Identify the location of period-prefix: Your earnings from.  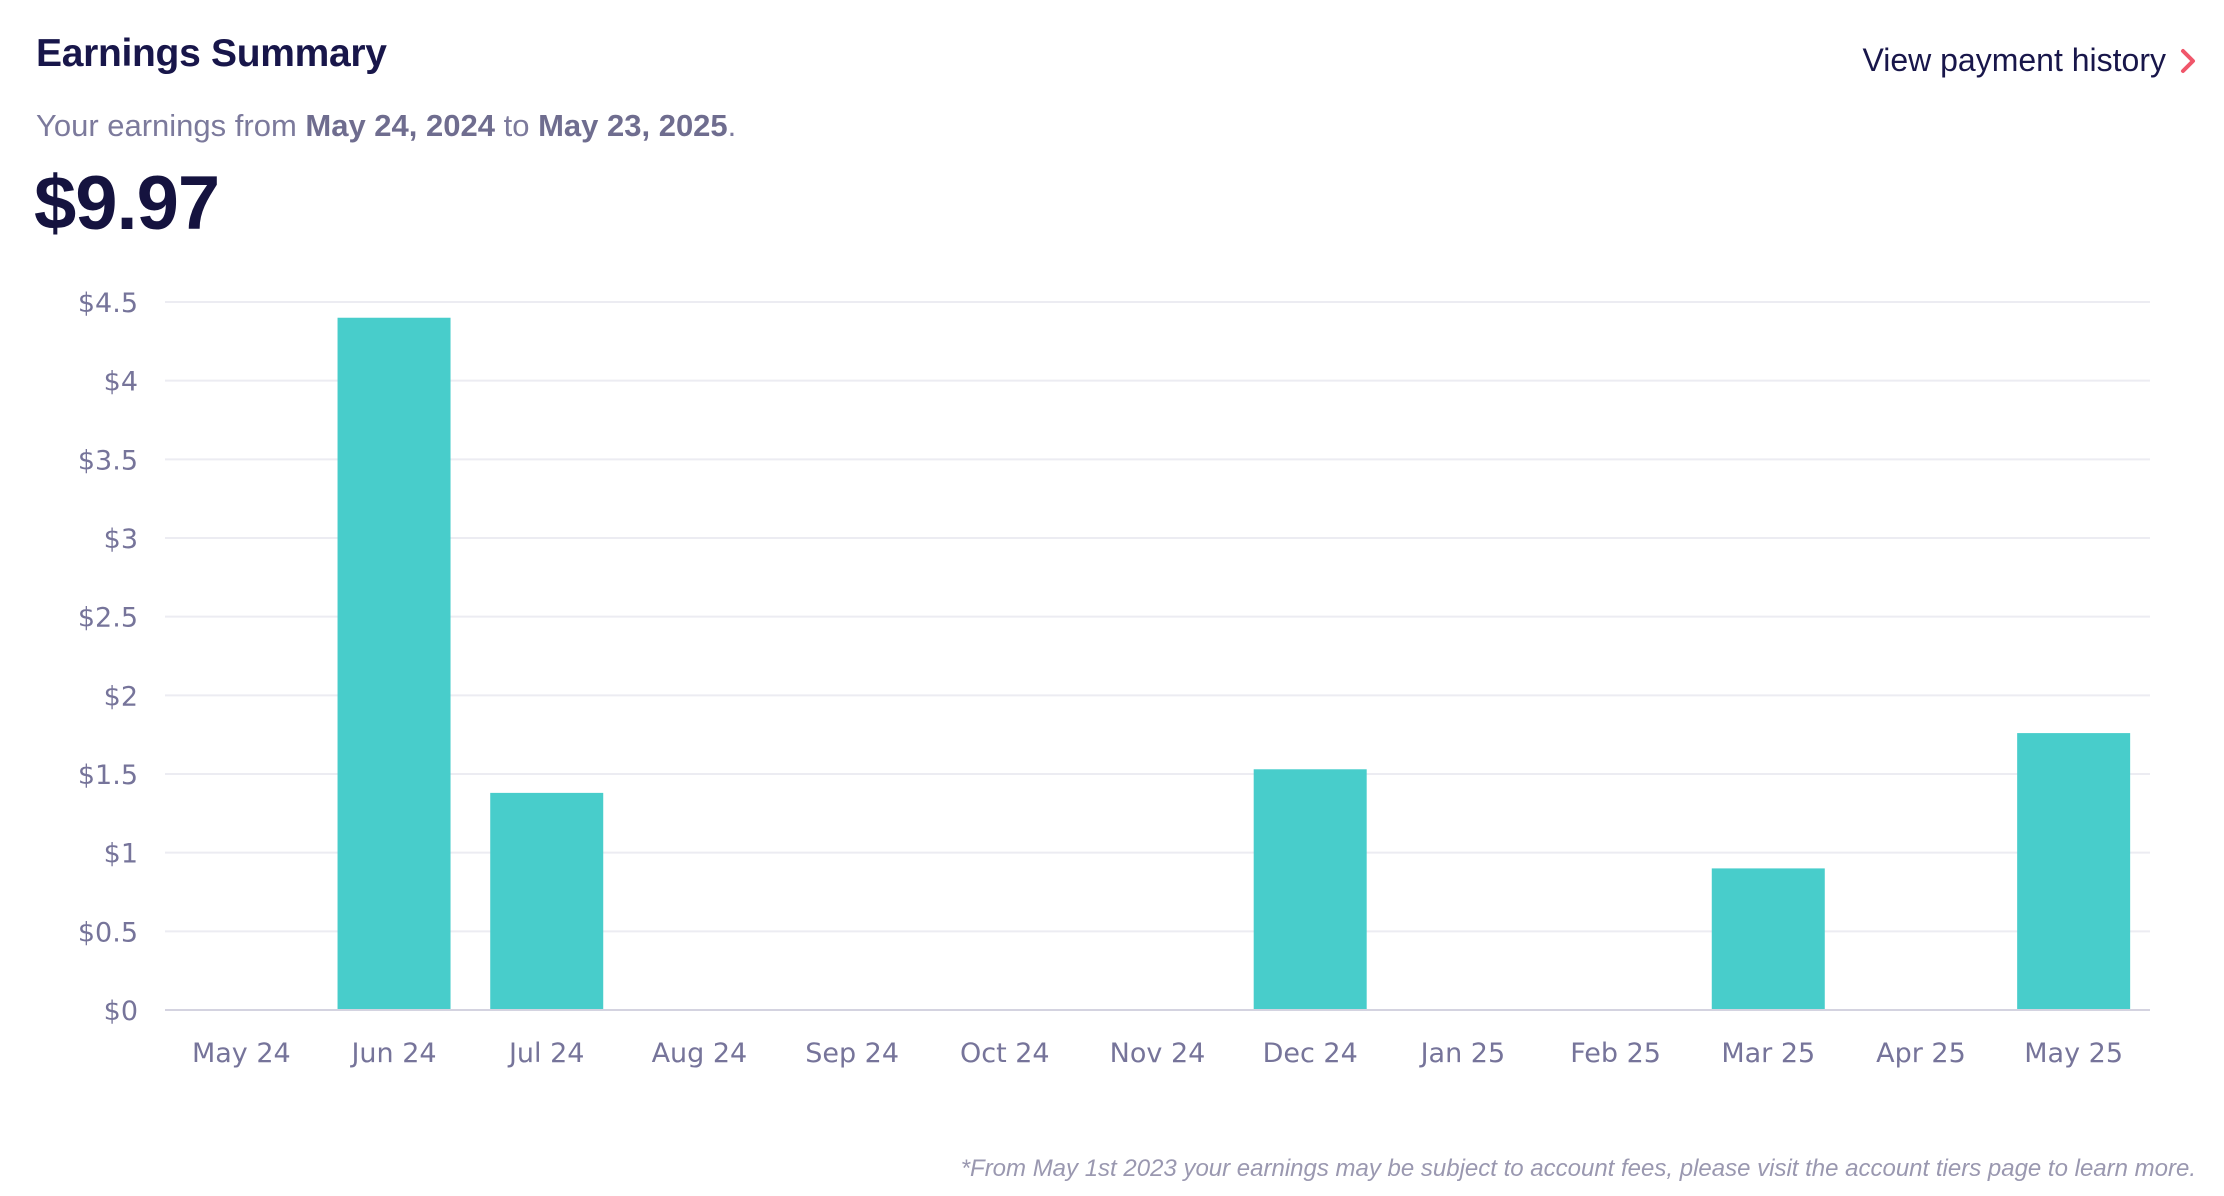
(171, 125).